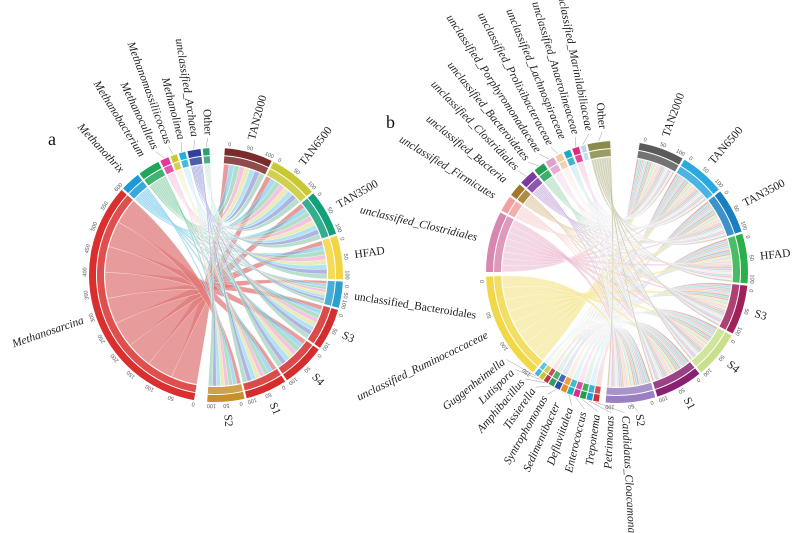  Describe the element at coordinates (358, 194) in the screenshot. I see `sample-label: TAN3500` at that location.